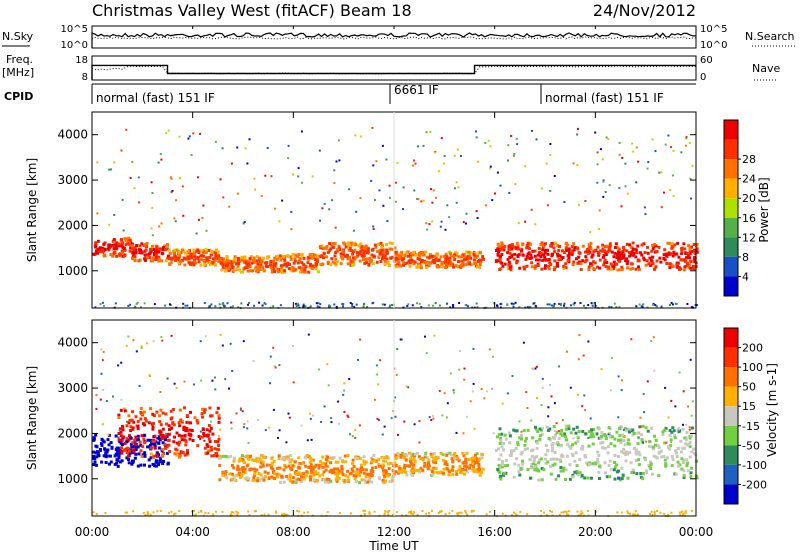  What do you see at coordinates (749, 218) in the screenshot?
I see `colorbar-tick-label: 16` at bounding box center [749, 218].